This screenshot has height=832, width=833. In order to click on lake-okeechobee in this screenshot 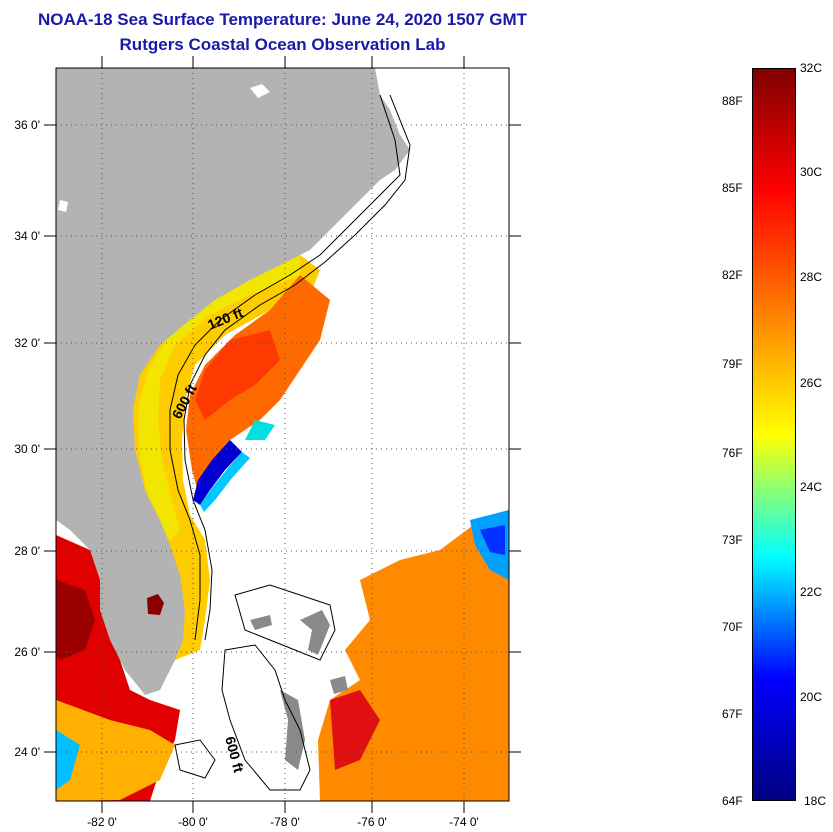, I will do `click(155, 604)`.